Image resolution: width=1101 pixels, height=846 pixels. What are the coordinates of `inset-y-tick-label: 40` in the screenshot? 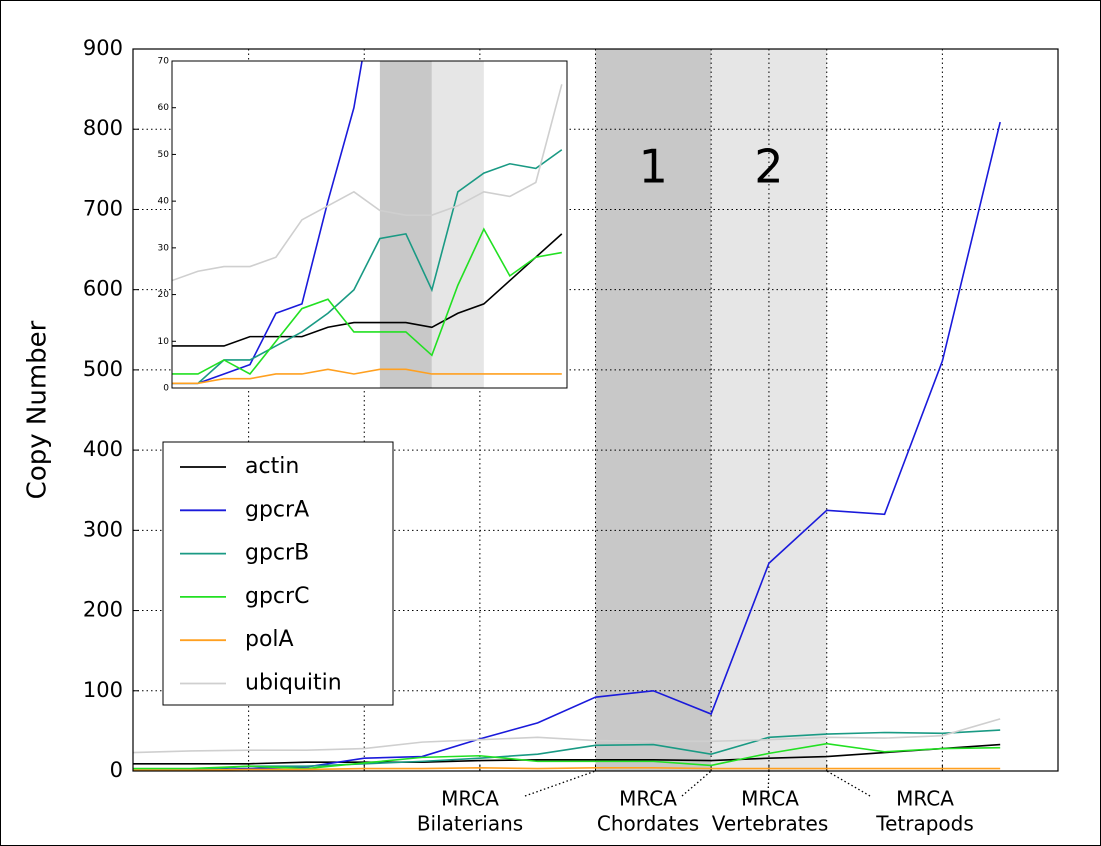 It's located at (164, 202).